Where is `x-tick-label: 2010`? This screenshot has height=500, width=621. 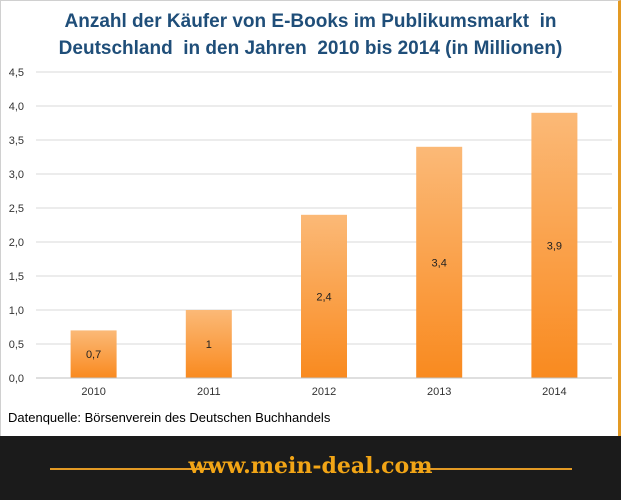 x-tick-label: 2010 is located at coordinates (93, 392).